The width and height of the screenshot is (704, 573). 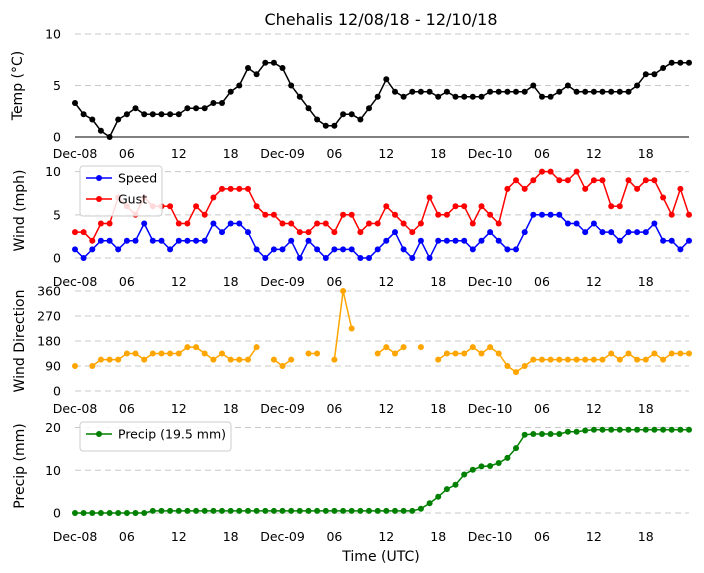 I want to click on series-line, so click(x=174, y=356).